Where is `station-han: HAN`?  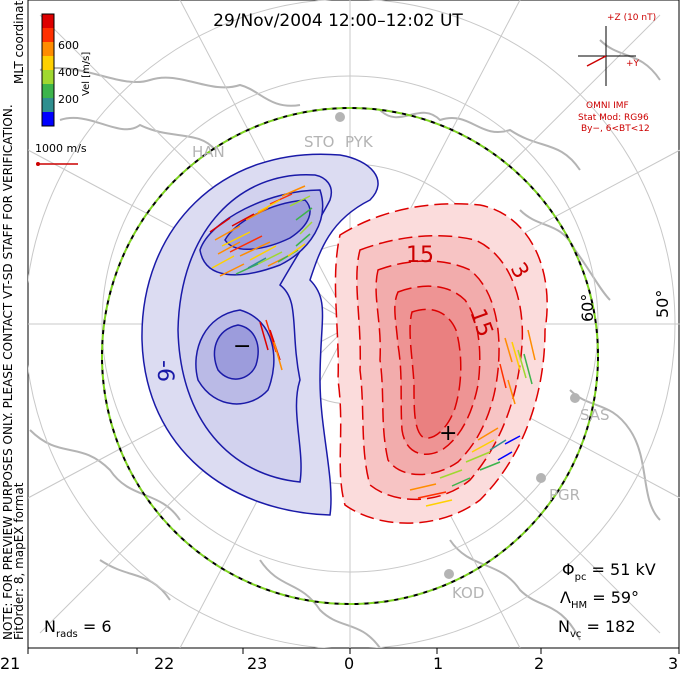 station-han: HAN is located at coordinates (208, 152).